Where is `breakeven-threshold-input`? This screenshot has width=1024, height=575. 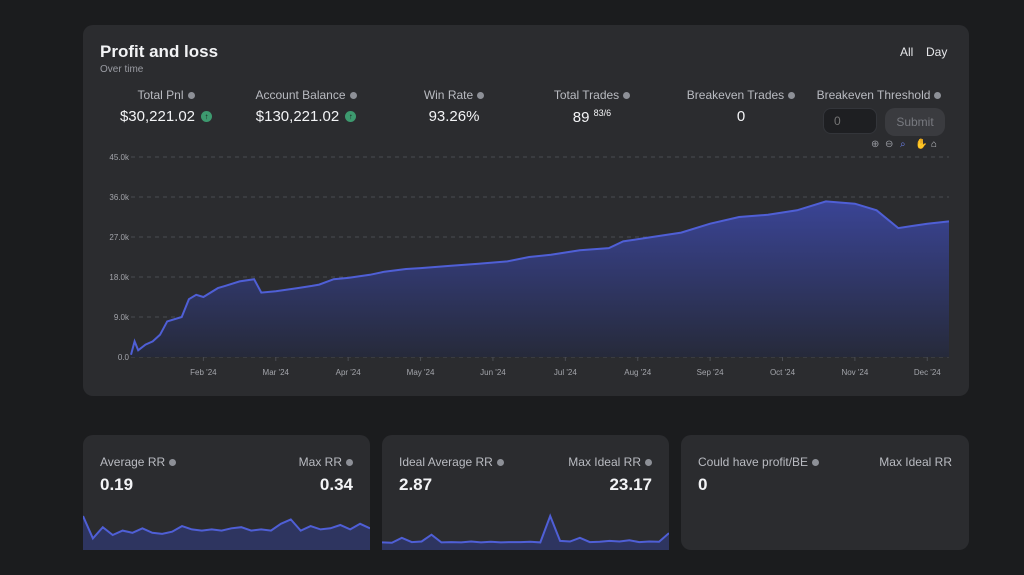 breakeven-threshold-input is located at coordinates (850, 121).